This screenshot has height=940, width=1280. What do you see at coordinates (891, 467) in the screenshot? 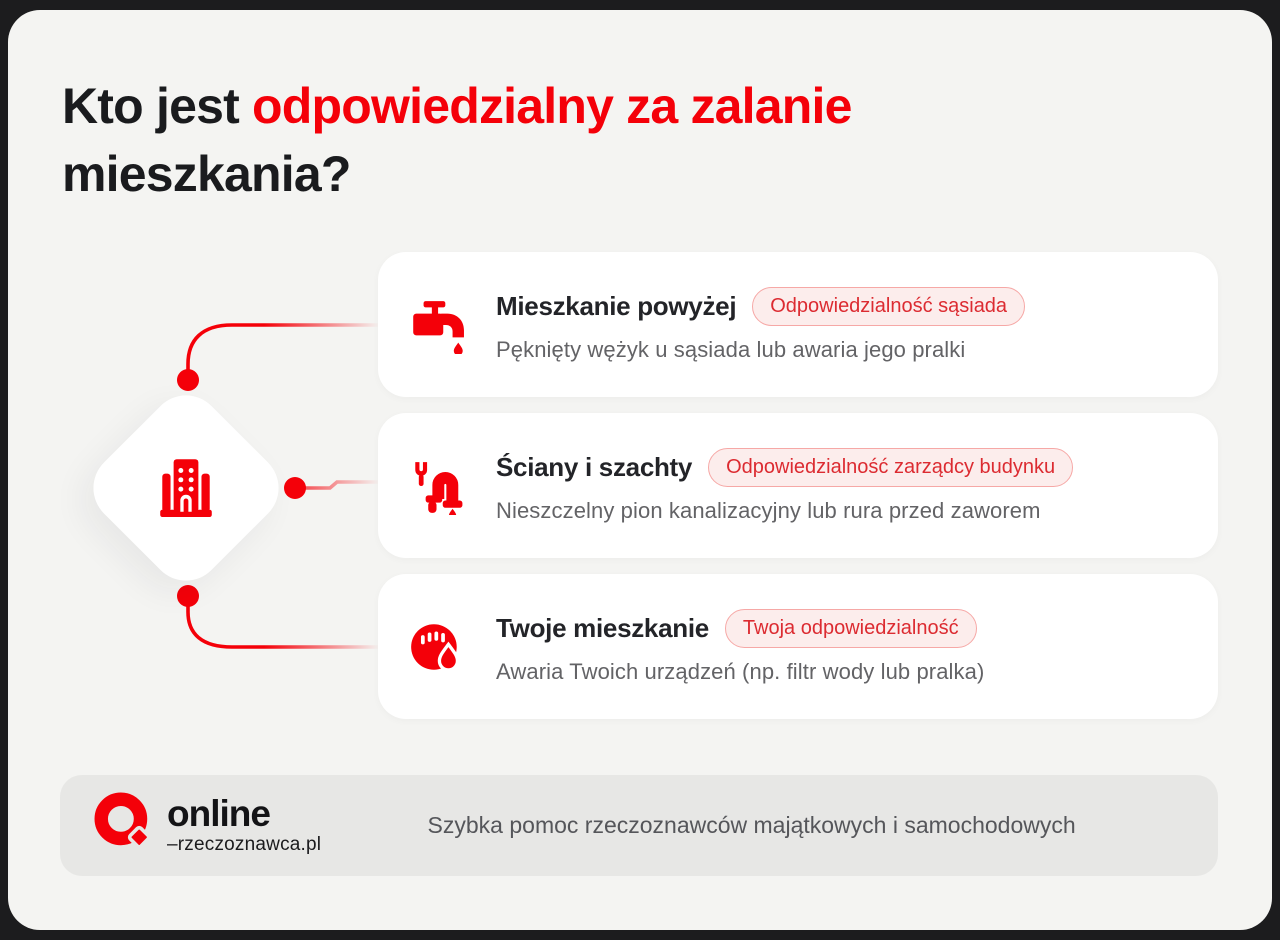
I see `responsibility-badge: Odpowiedzialność zarządcy budynku` at bounding box center [891, 467].